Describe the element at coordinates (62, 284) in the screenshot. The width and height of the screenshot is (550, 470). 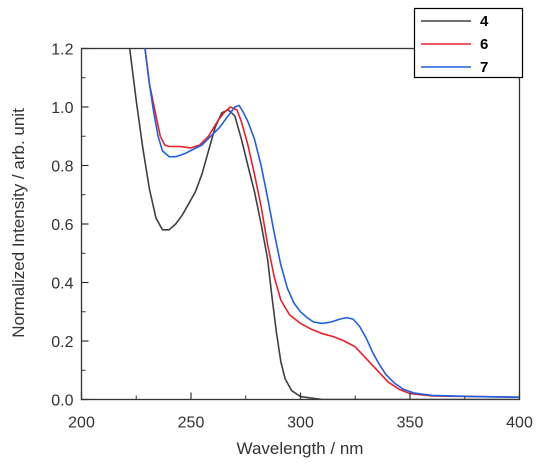
I see `y-tick-label: 0.4` at that location.